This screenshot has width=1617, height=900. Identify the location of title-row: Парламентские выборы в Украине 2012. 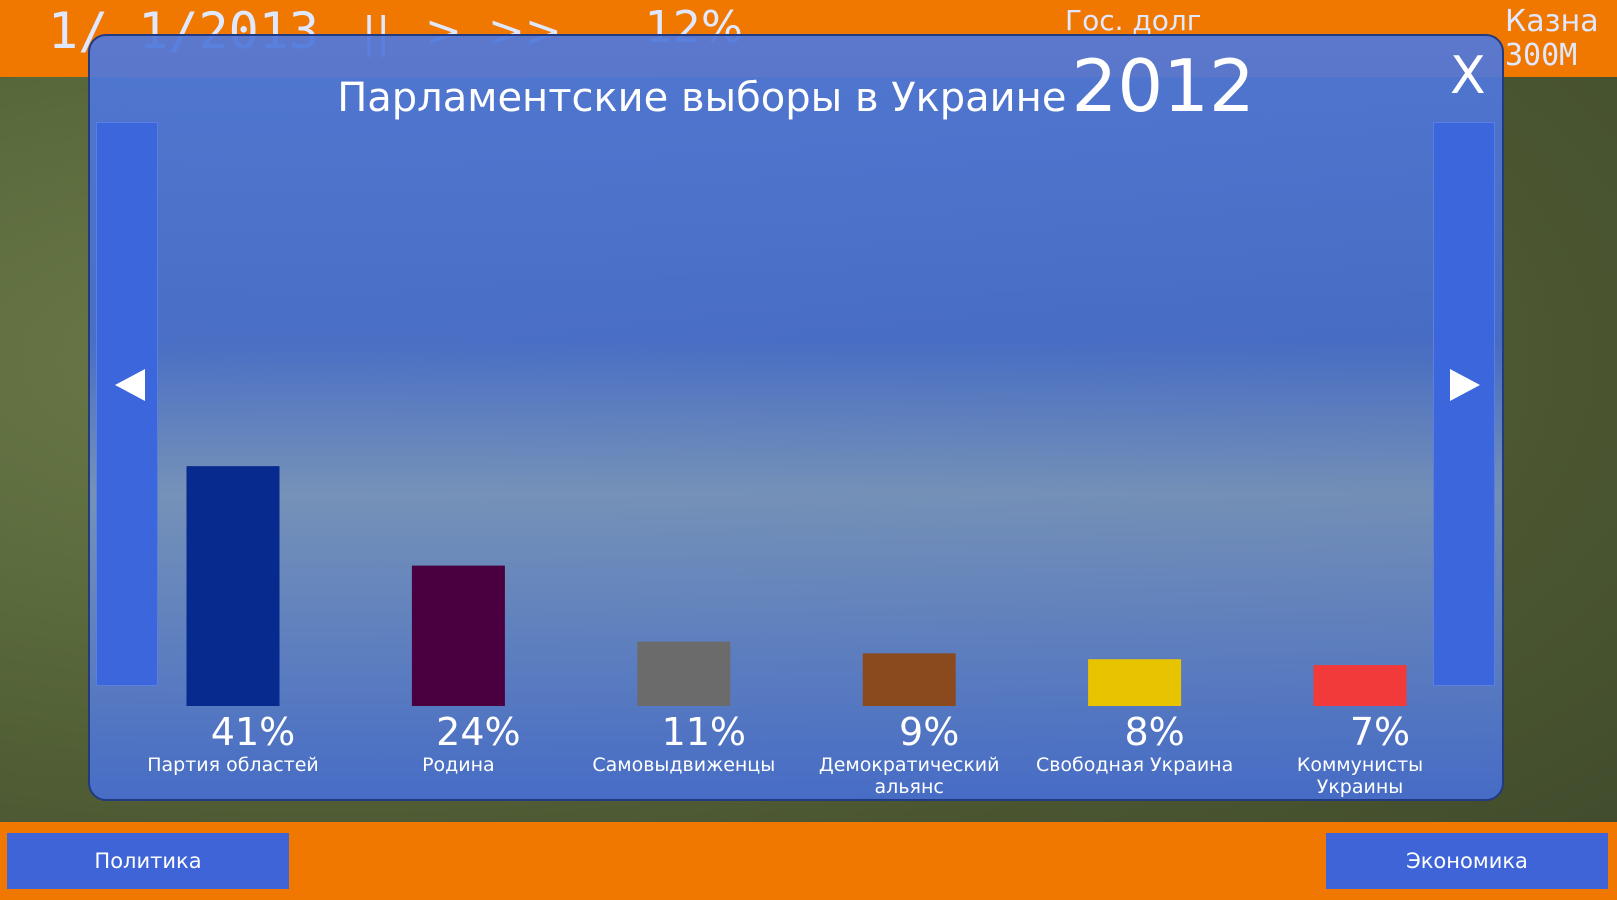
(796, 86).